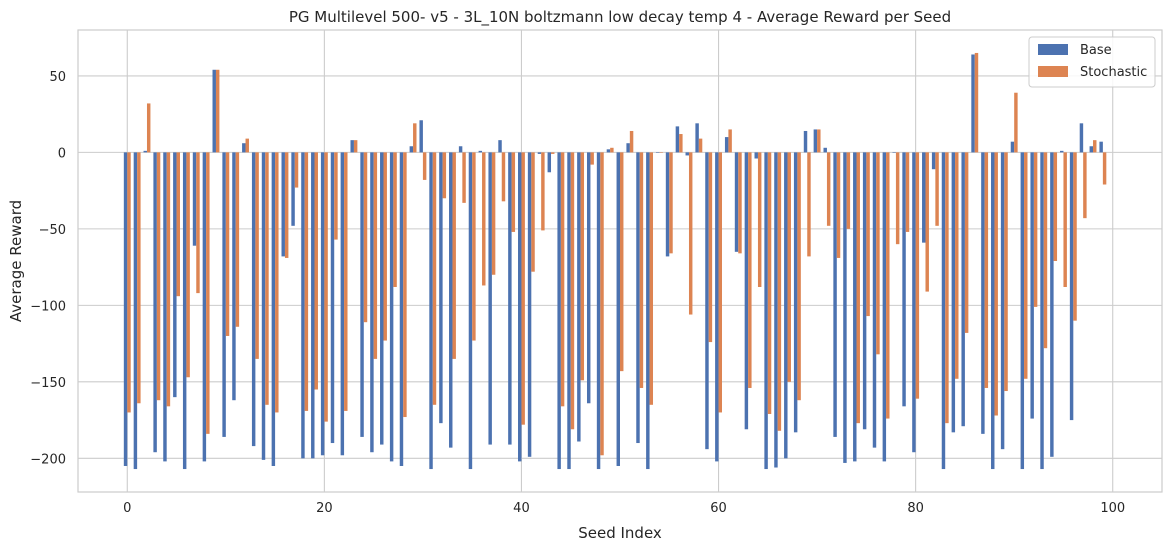 The image size is (1173, 550). I want to click on x-tick-label: 80, so click(915, 508).